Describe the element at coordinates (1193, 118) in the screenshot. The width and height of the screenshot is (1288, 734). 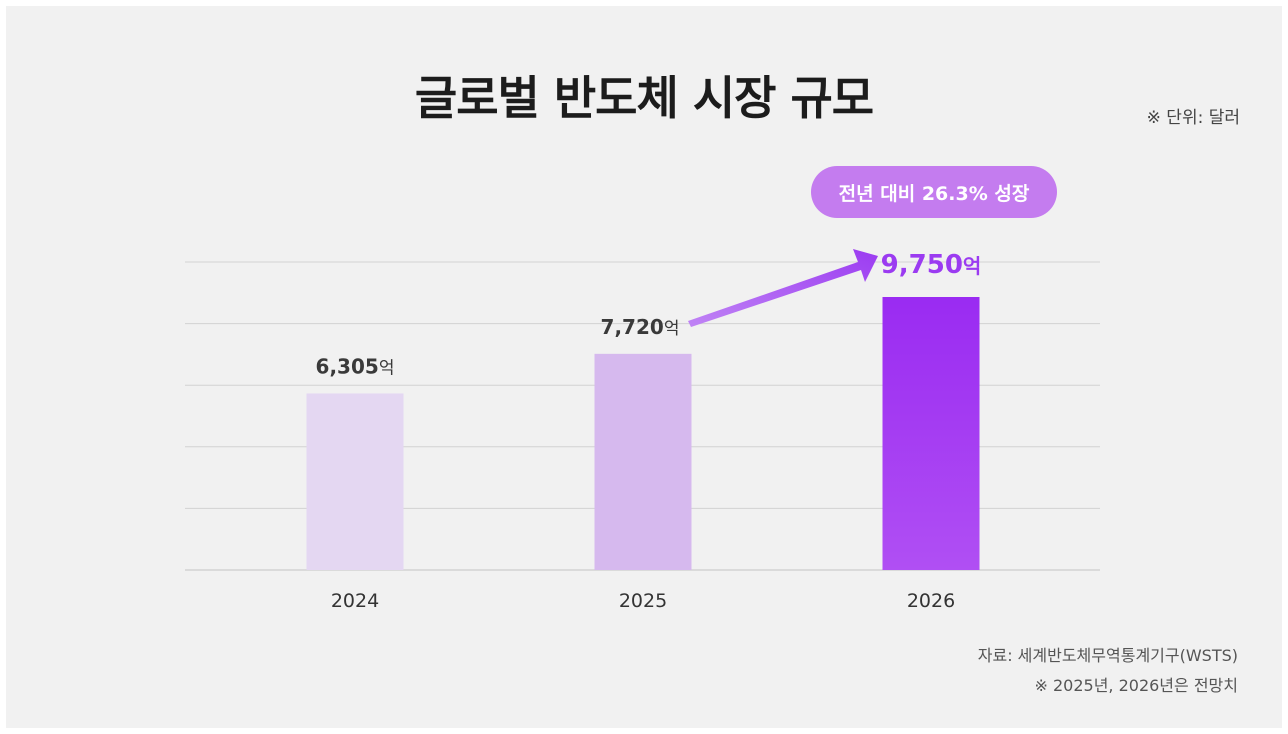
I see `unit-note: ※ 단위: 달러` at that location.